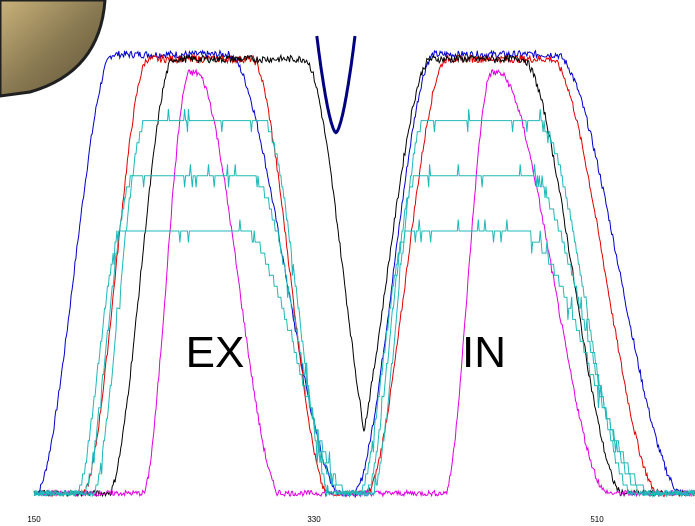  I want to click on x-tick-label-330: 330, so click(314, 519).